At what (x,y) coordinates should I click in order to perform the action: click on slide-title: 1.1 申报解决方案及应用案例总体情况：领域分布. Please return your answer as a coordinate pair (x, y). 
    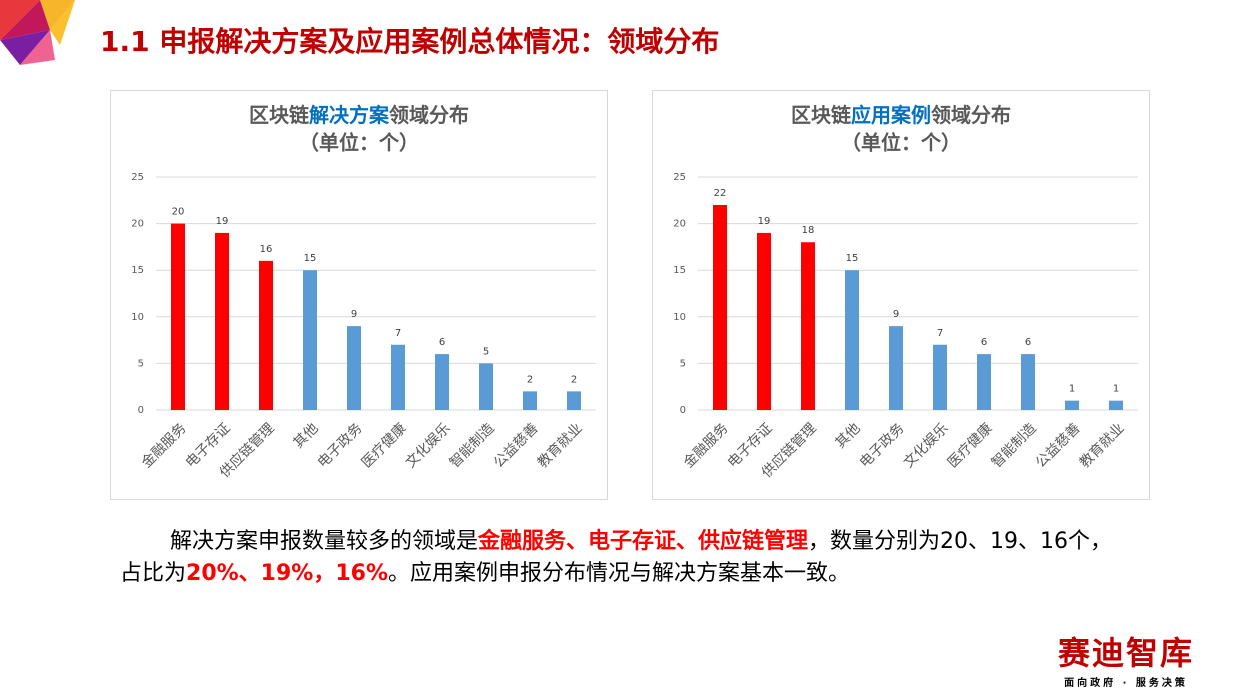
    Looking at the image, I should click on (410, 41).